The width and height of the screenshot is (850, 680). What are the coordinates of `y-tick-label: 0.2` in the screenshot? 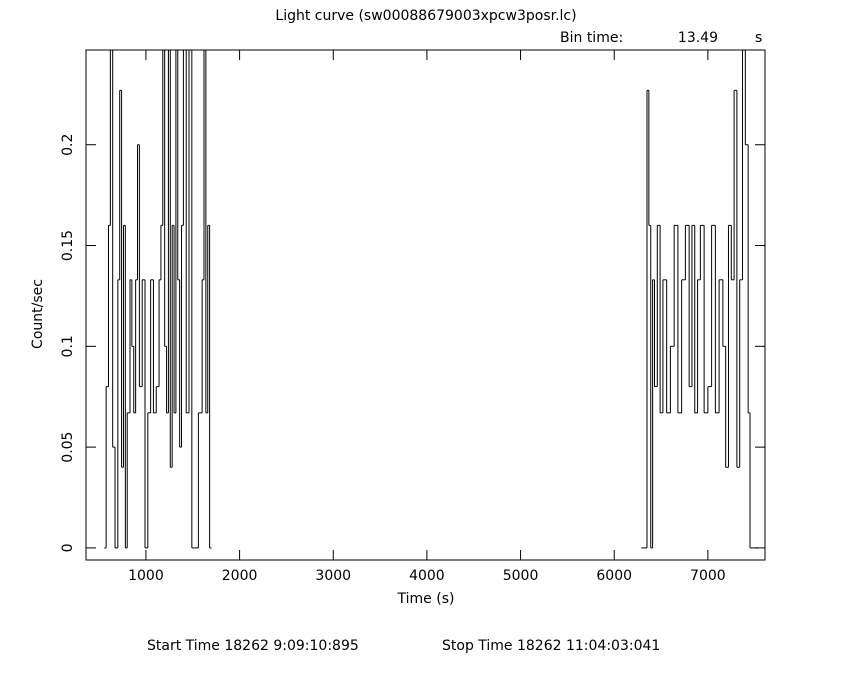 It's located at (68, 145).